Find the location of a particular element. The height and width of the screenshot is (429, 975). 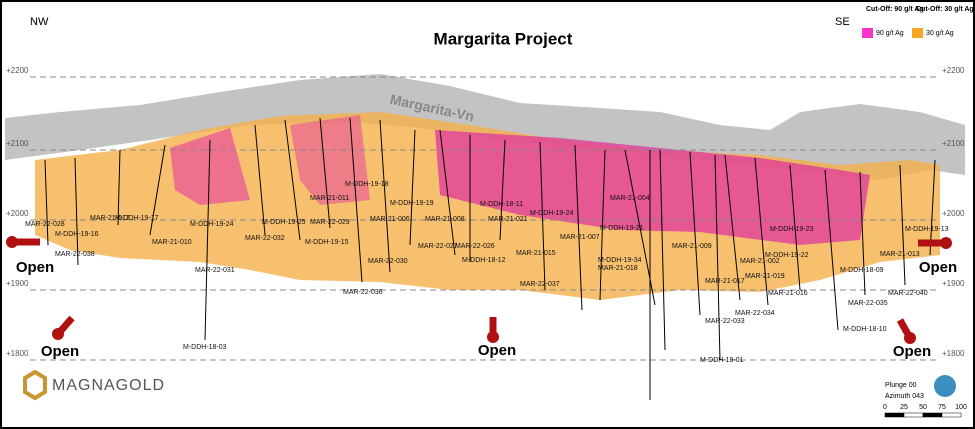

hole-label: MAR-21-004 is located at coordinates (630, 198).